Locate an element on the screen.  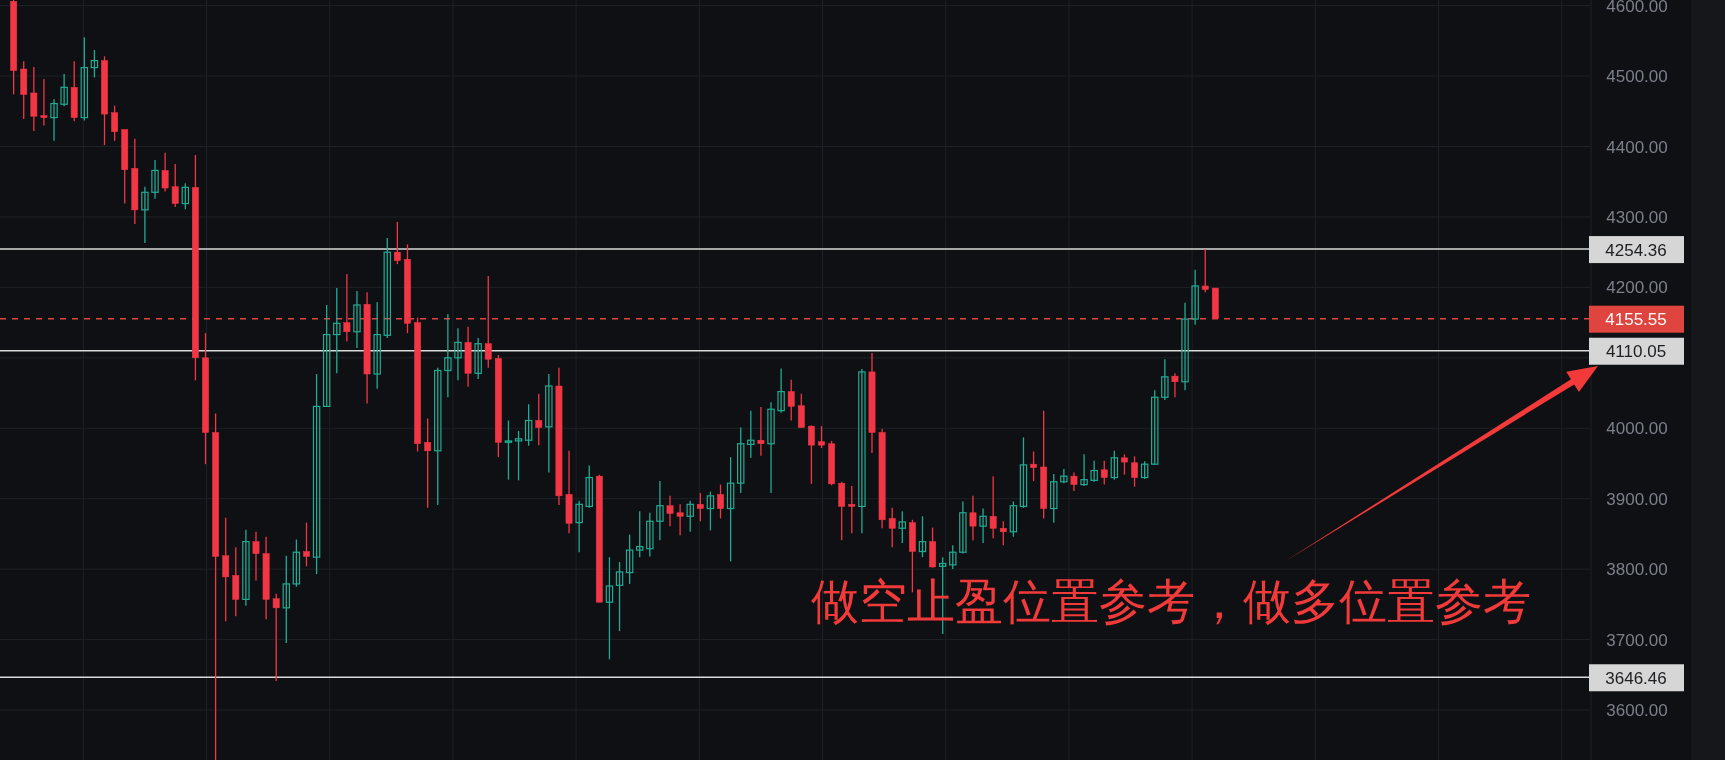
y-tick-label: 4000.00 is located at coordinates (1637, 429).